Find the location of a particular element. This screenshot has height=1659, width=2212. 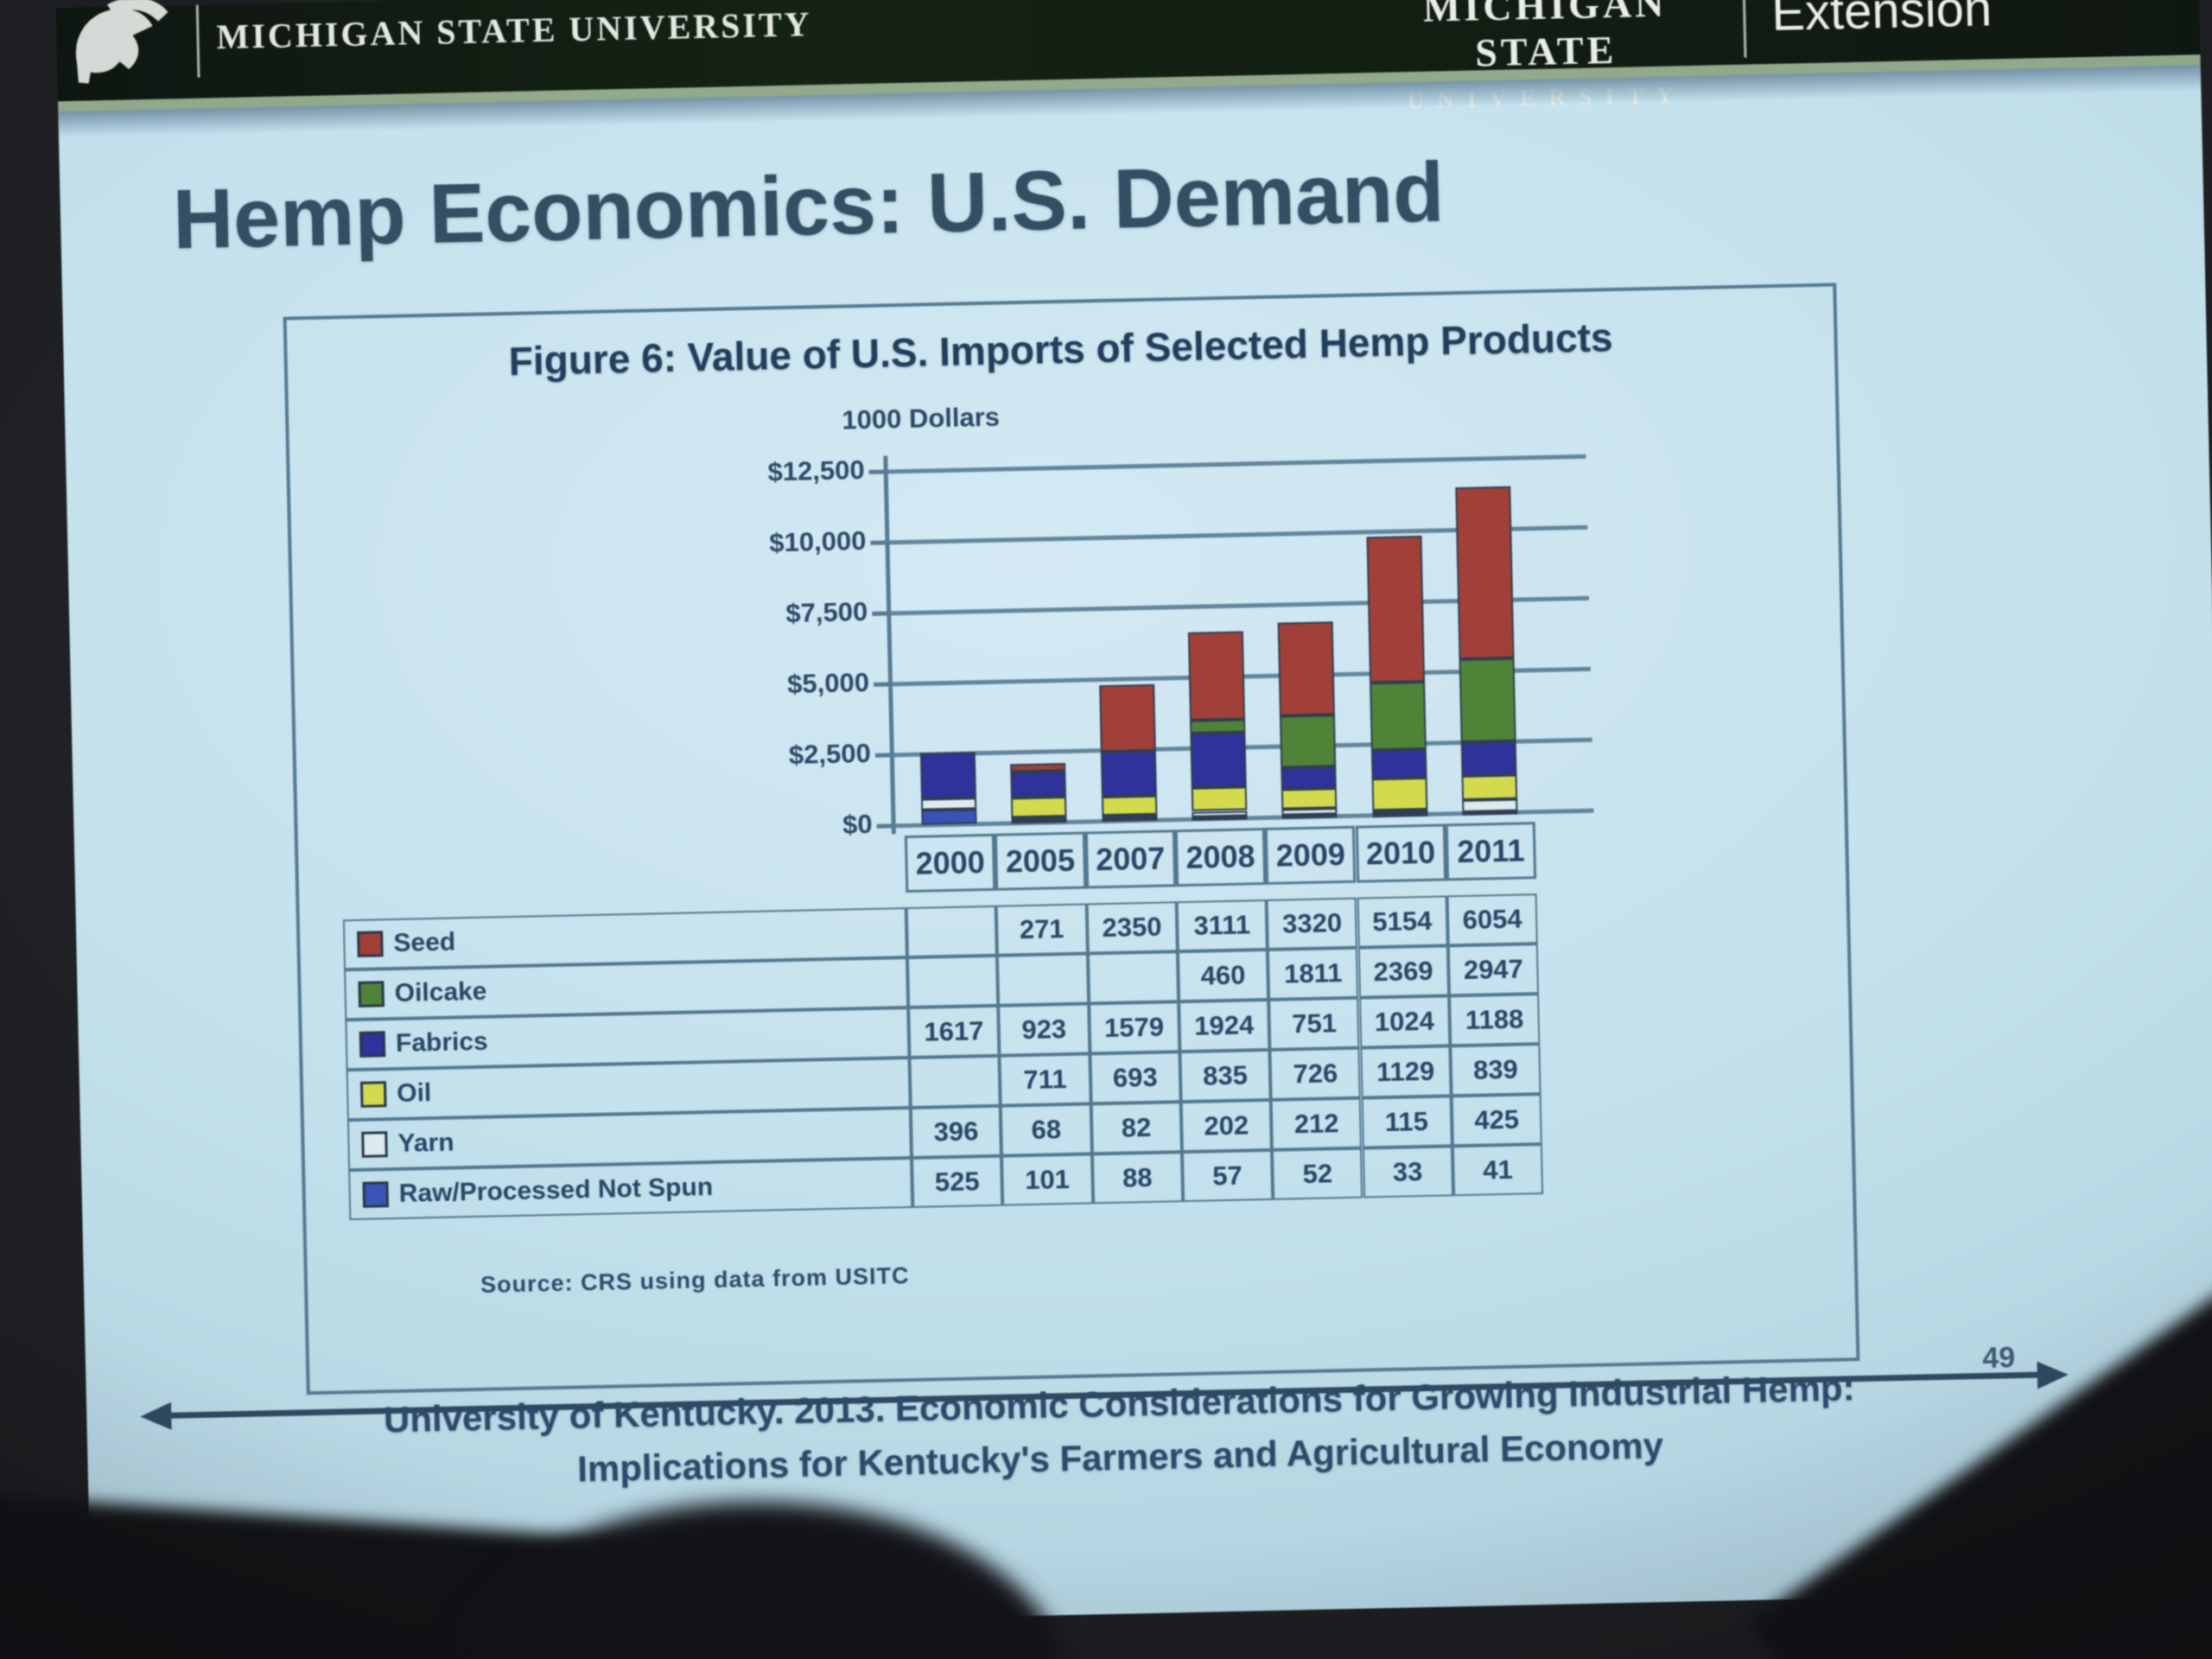

bar-2009-yarn is located at coordinates (1309, 812).